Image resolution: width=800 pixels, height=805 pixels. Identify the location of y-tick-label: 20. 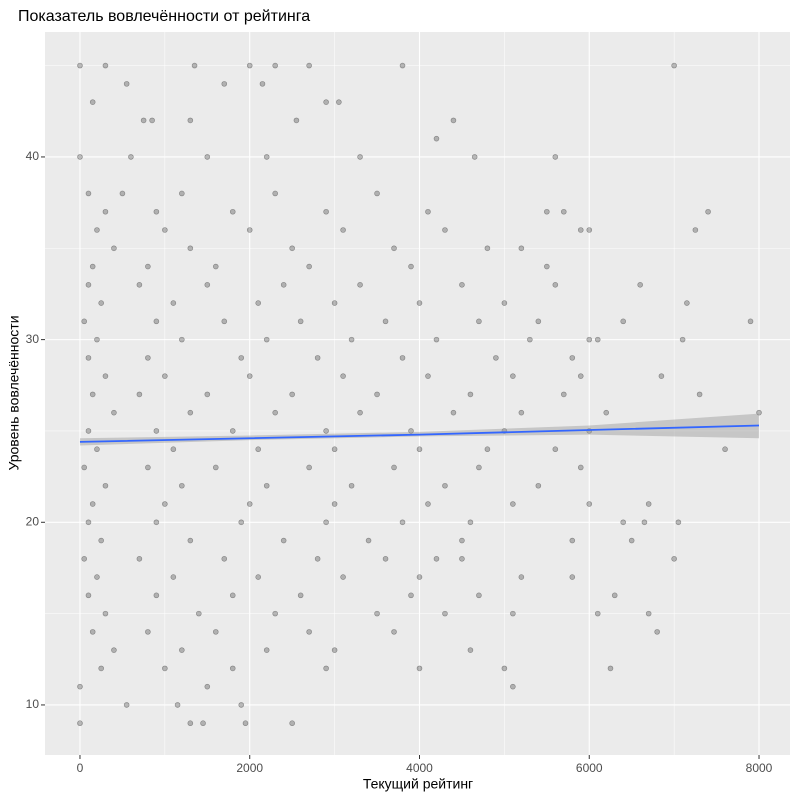
(33, 521).